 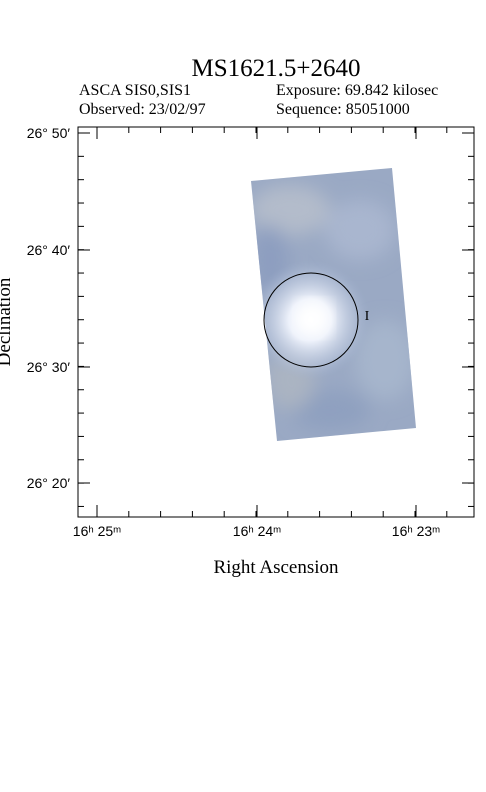 What do you see at coordinates (357, 90) in the screenshot?
I see `exposure: Exposure: 69.842 kilosec` at bounding box center [357, 90].